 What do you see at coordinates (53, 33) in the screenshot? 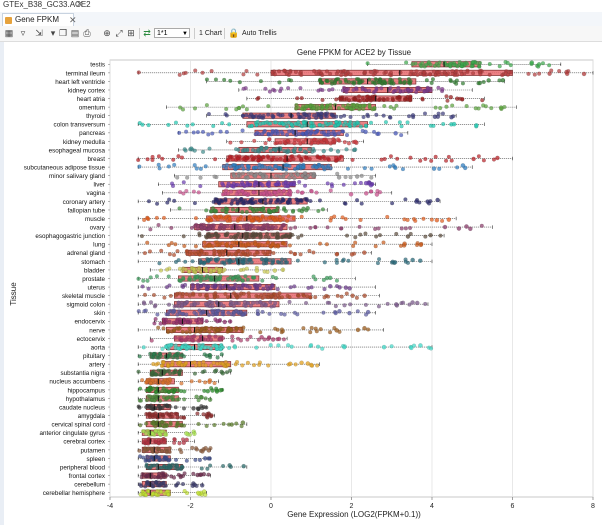
I see `dropdown-icon: ▾` at bounding box center [53, 33].